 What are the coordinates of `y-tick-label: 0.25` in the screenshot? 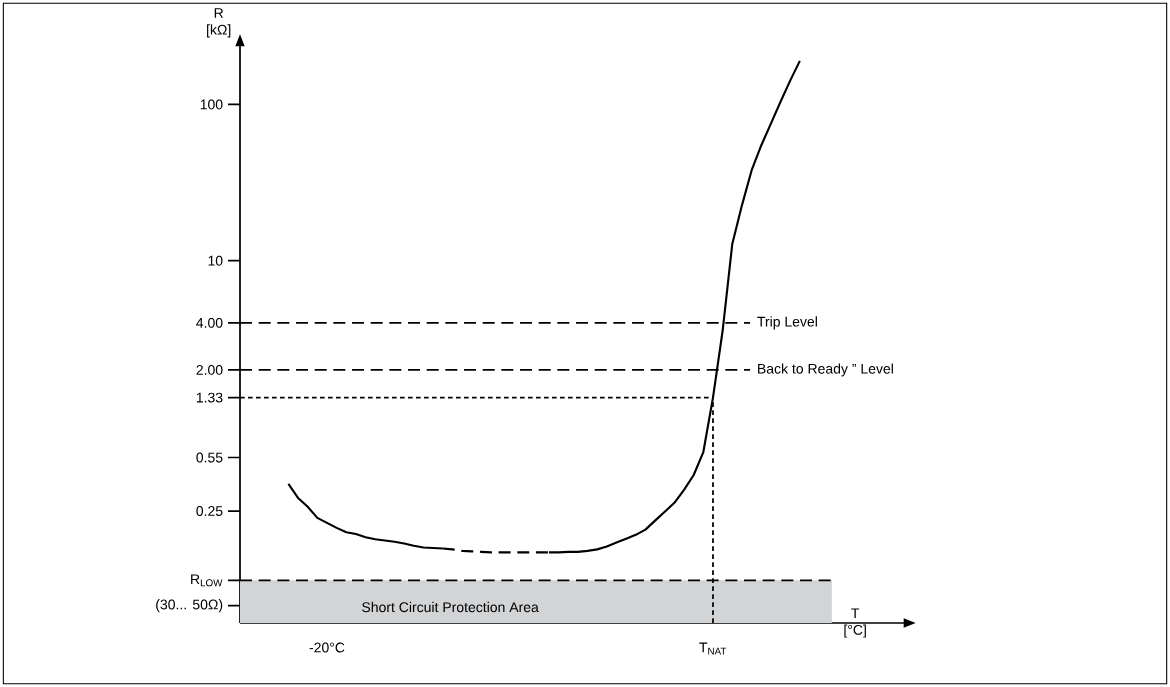 It's located at (209, 511).